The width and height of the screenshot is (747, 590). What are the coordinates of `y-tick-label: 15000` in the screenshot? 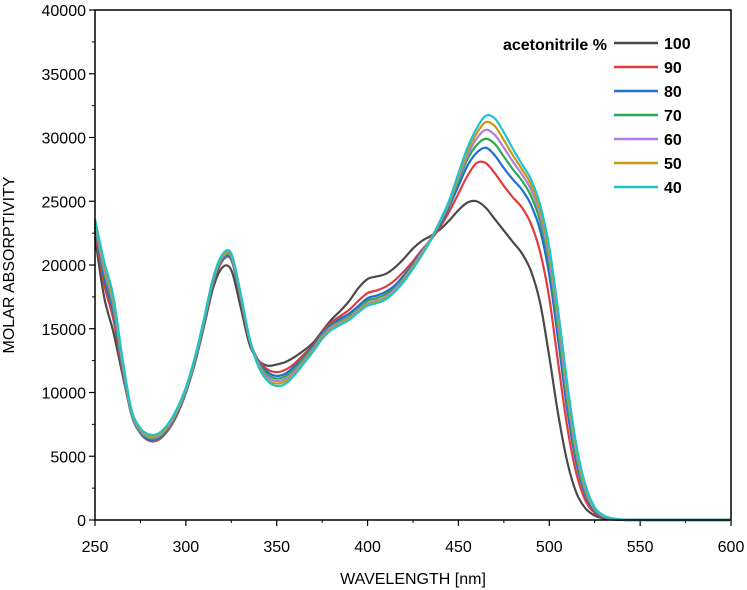 It's located at (64, 330).